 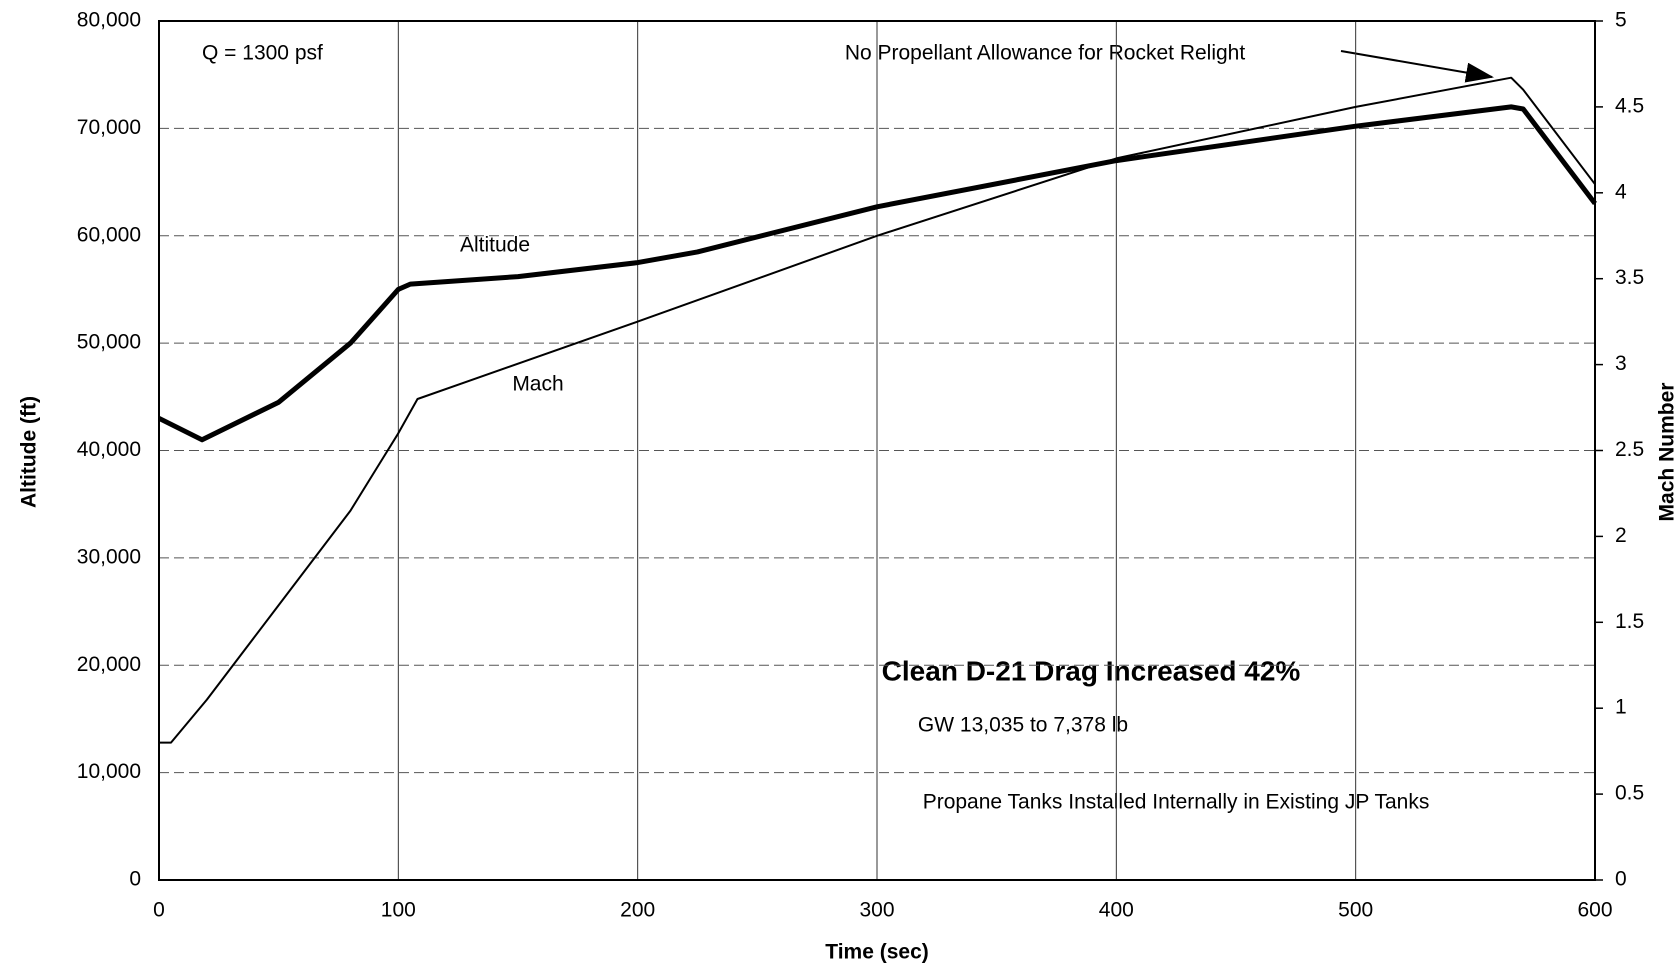 What do you see at coordinates (537, 384) in the screenshot?
I see `series-label: Mach` at bounding box center [537, 384].